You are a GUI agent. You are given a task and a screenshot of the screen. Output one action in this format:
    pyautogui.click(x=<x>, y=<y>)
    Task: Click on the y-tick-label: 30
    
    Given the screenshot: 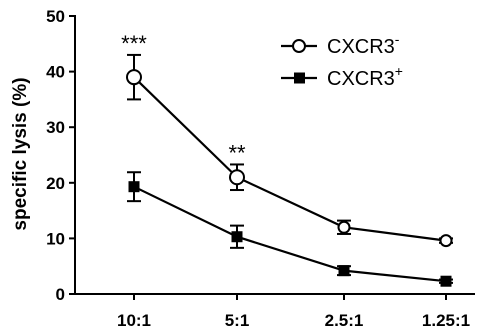 What is the action you would take?
    pyautogui.click(x=55, y=127)
    